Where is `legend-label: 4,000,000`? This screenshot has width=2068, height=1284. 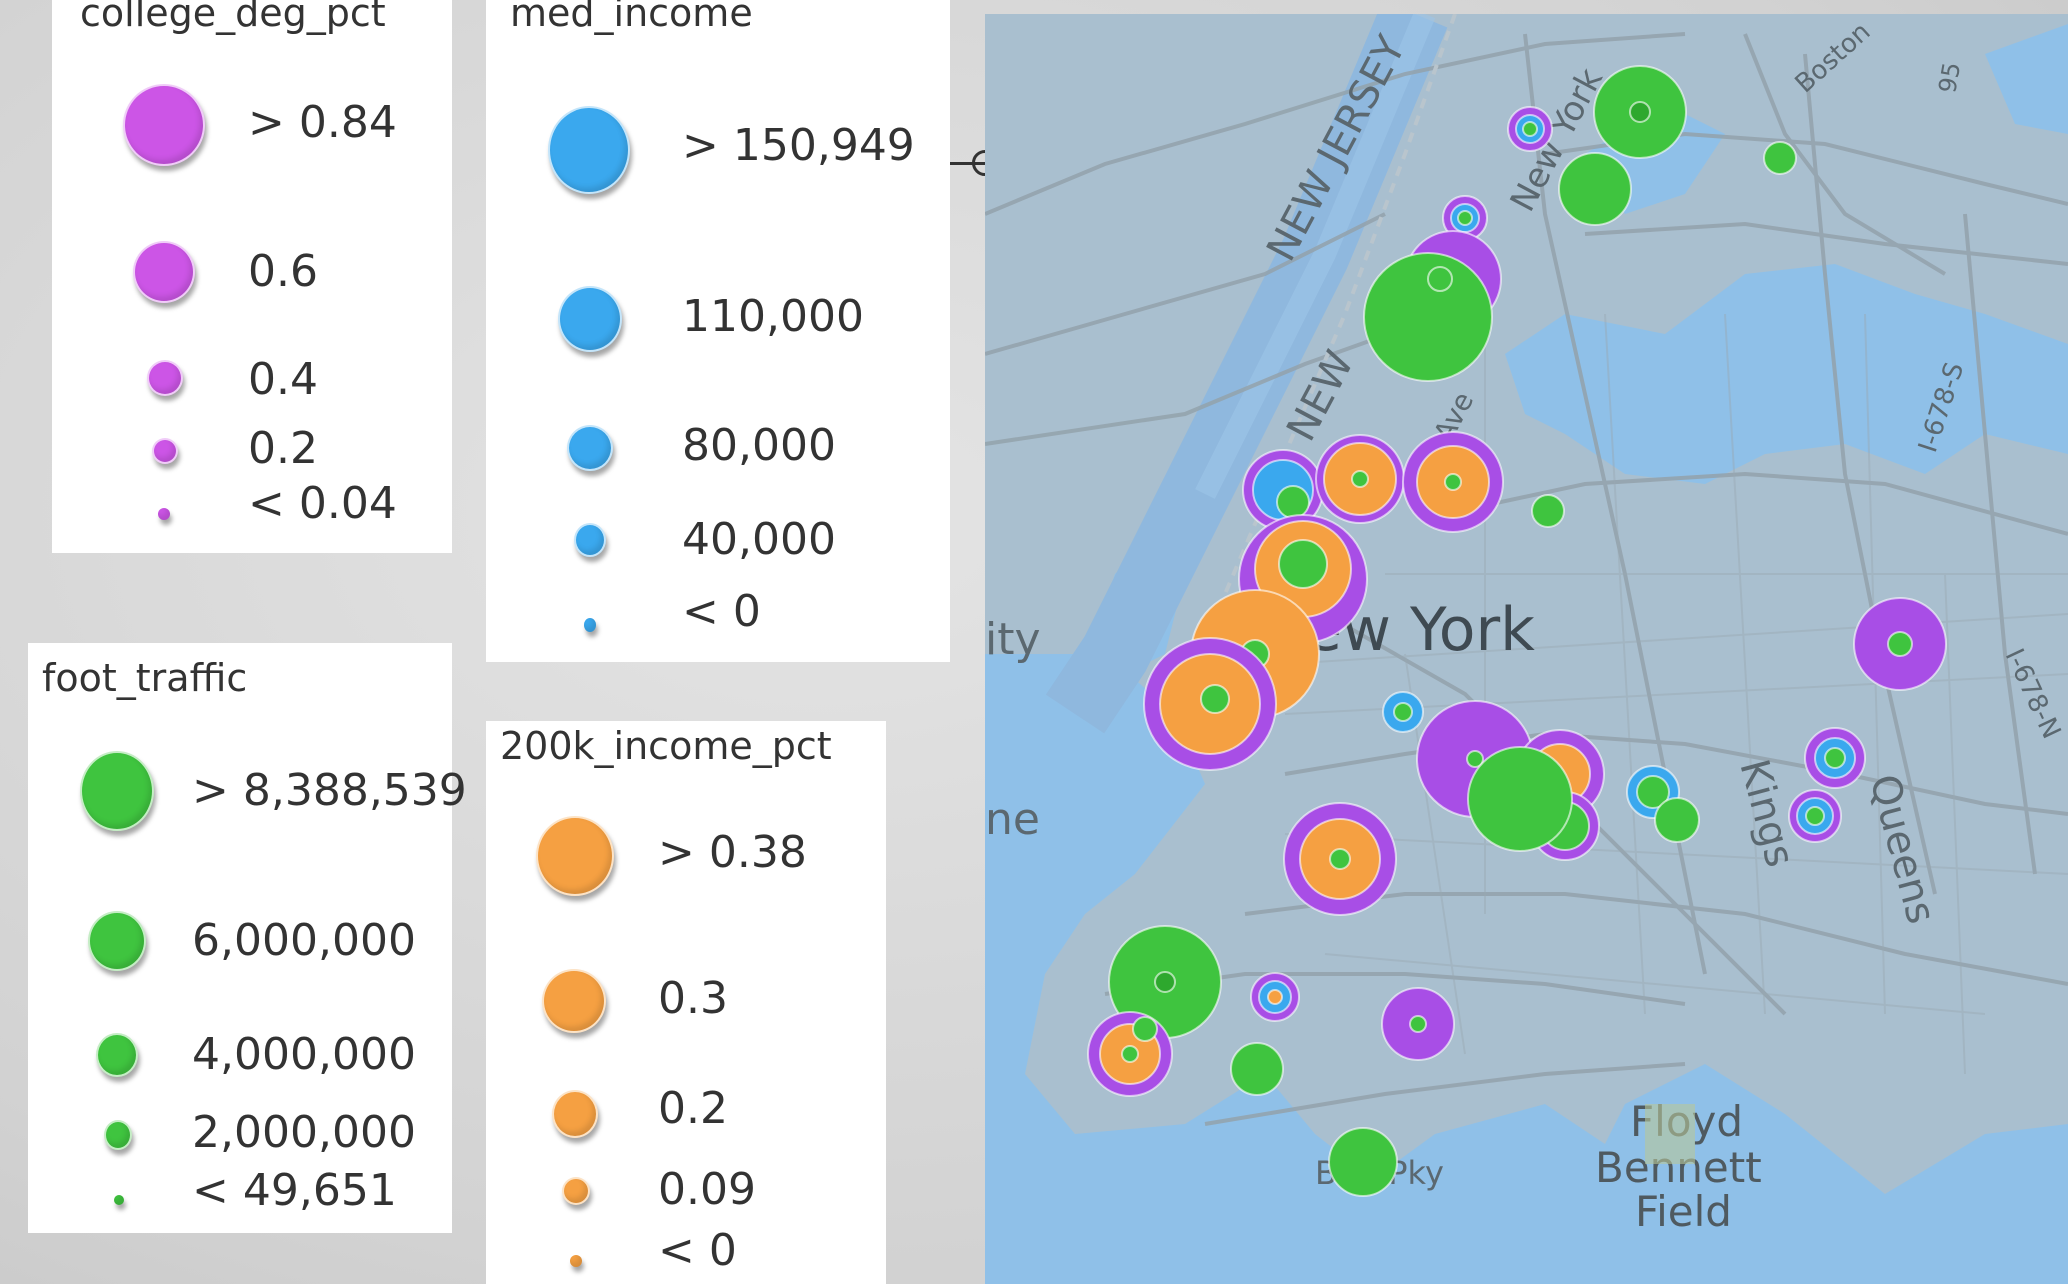
legend-label: 4,000,000 is located at coordinates (304, 1054).